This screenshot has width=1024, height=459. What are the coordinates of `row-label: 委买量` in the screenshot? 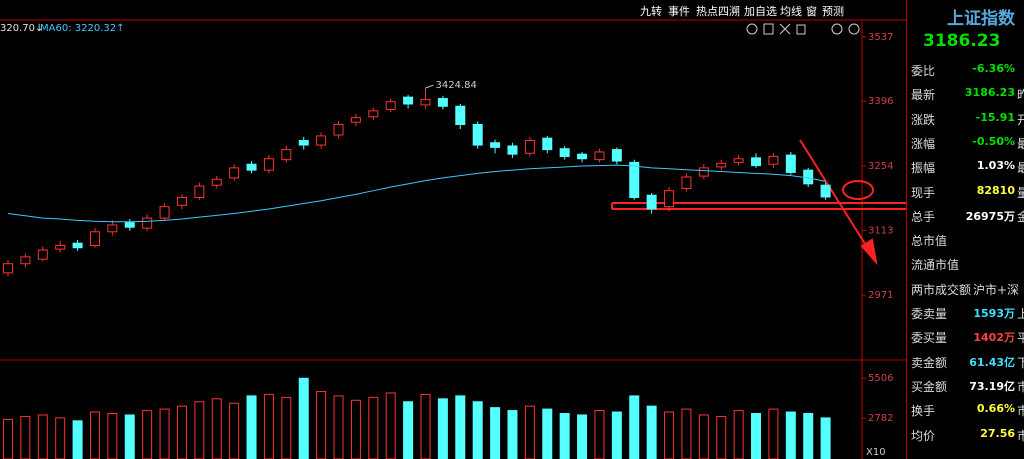 It's located at (929, 338).